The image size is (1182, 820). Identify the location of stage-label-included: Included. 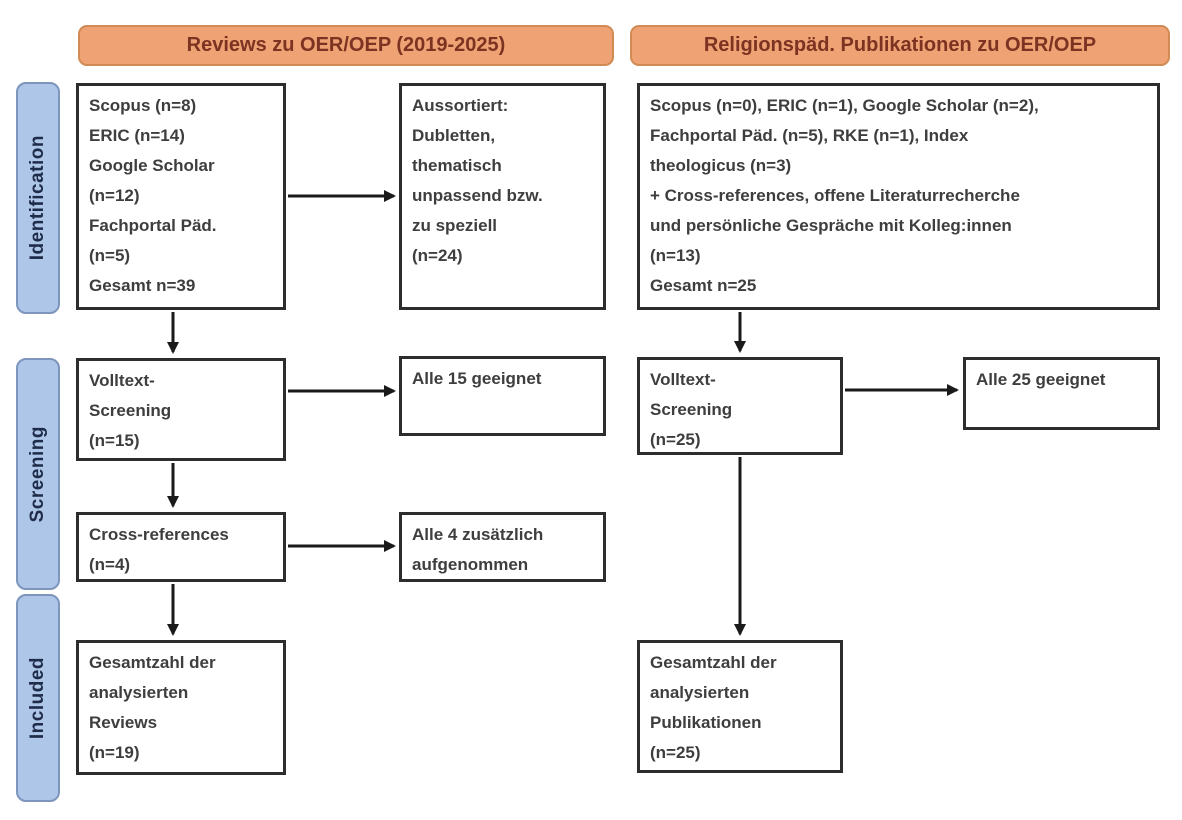
(38, 698).